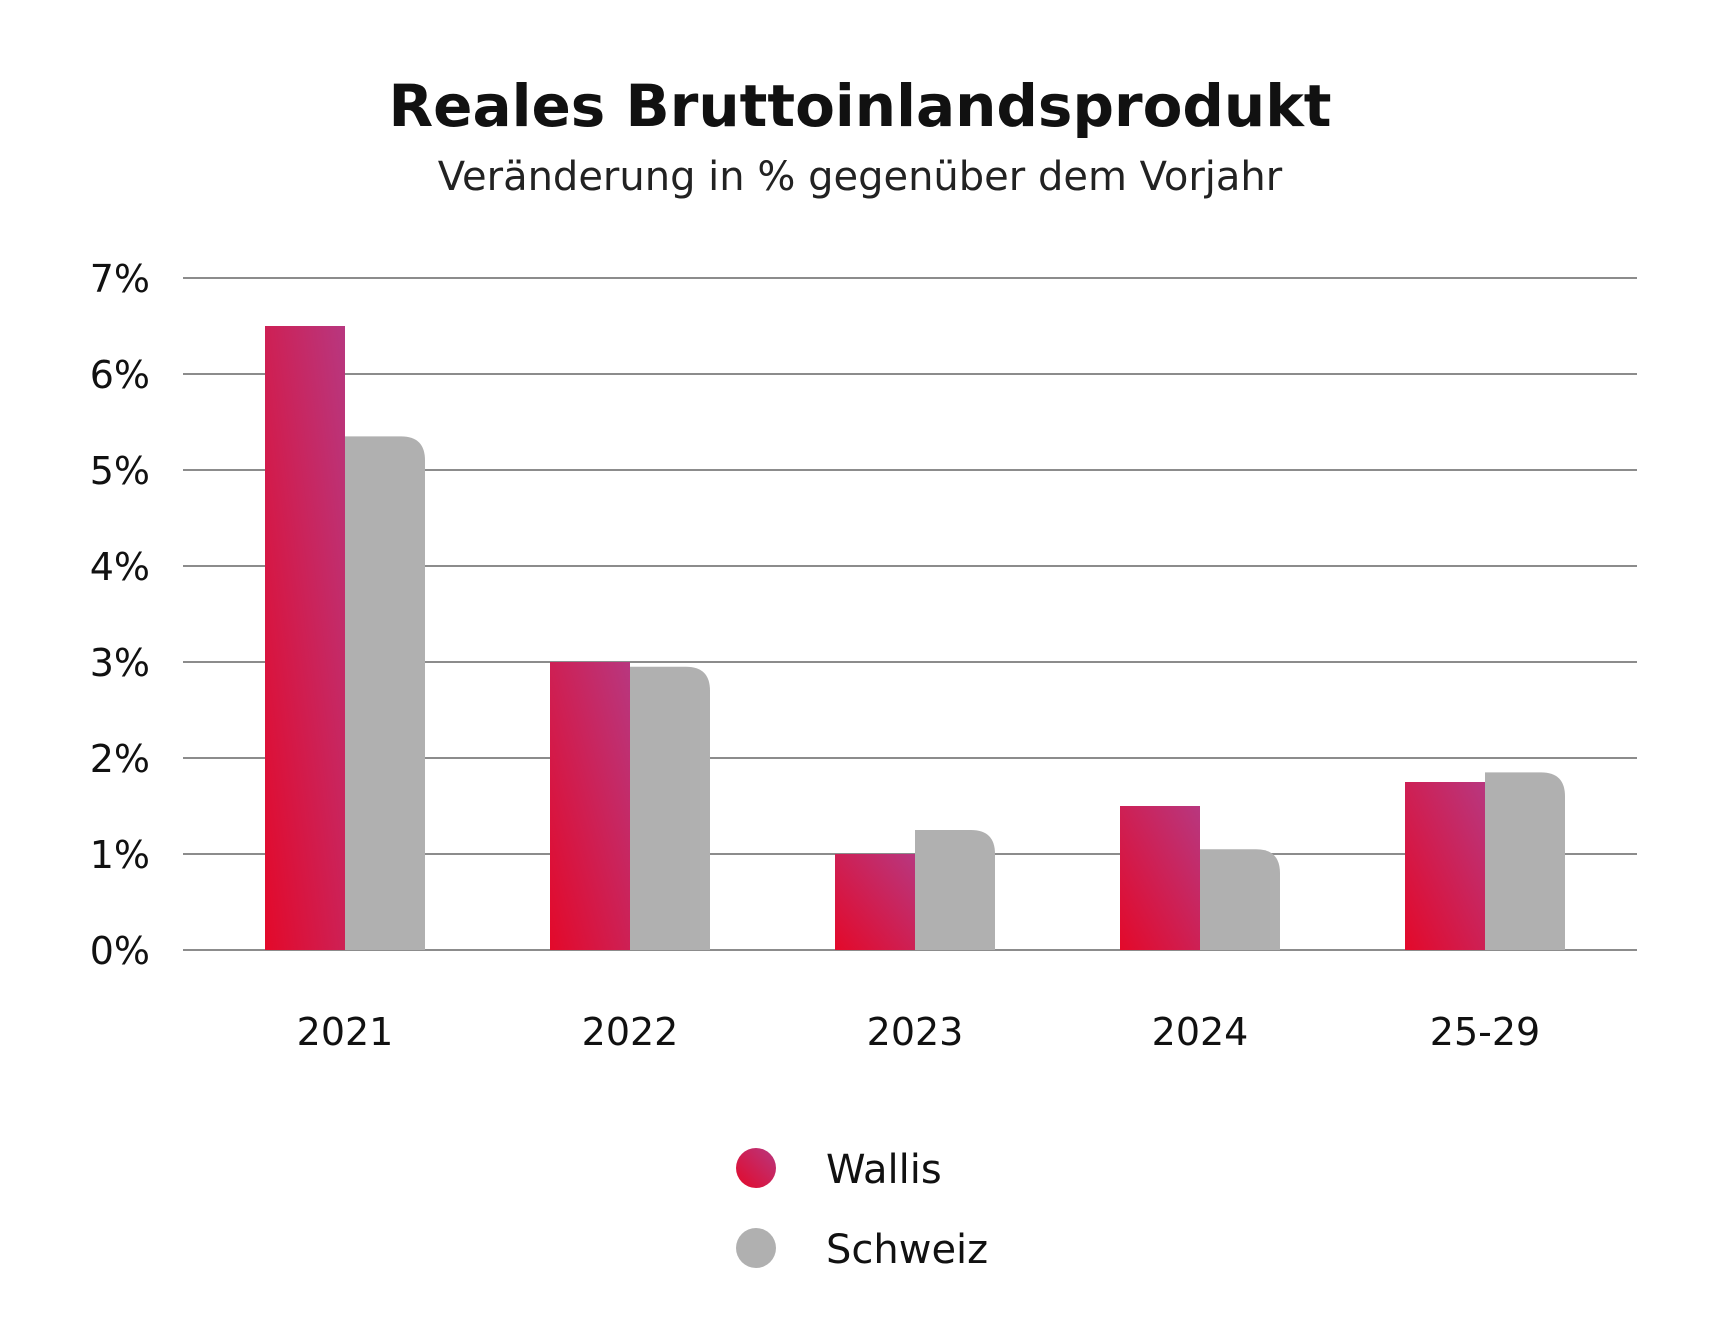 The image size is (1721, 1328). What do you see at coordinates (385, 693) in the screenshot?
I see `bar-schweiz-2021` at bounding box center [385, 693].